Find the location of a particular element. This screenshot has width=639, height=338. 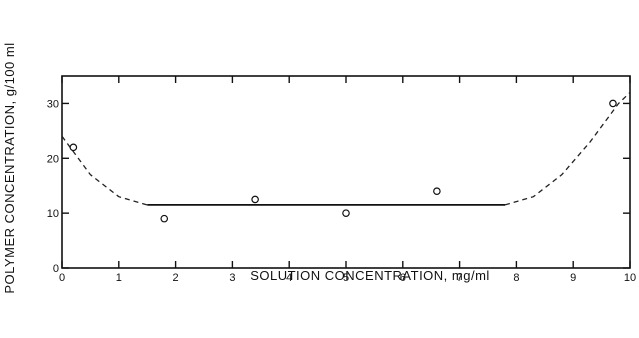

x-tick-label: 2 is located at coordinates (176, 278).